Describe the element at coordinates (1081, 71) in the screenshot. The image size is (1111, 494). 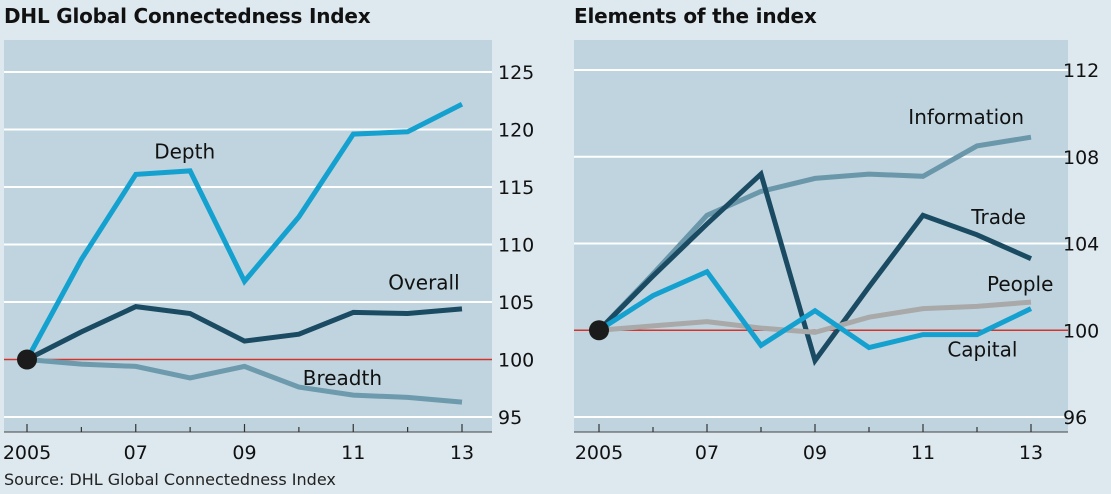
I see `y-tick-label: 112` at that location.